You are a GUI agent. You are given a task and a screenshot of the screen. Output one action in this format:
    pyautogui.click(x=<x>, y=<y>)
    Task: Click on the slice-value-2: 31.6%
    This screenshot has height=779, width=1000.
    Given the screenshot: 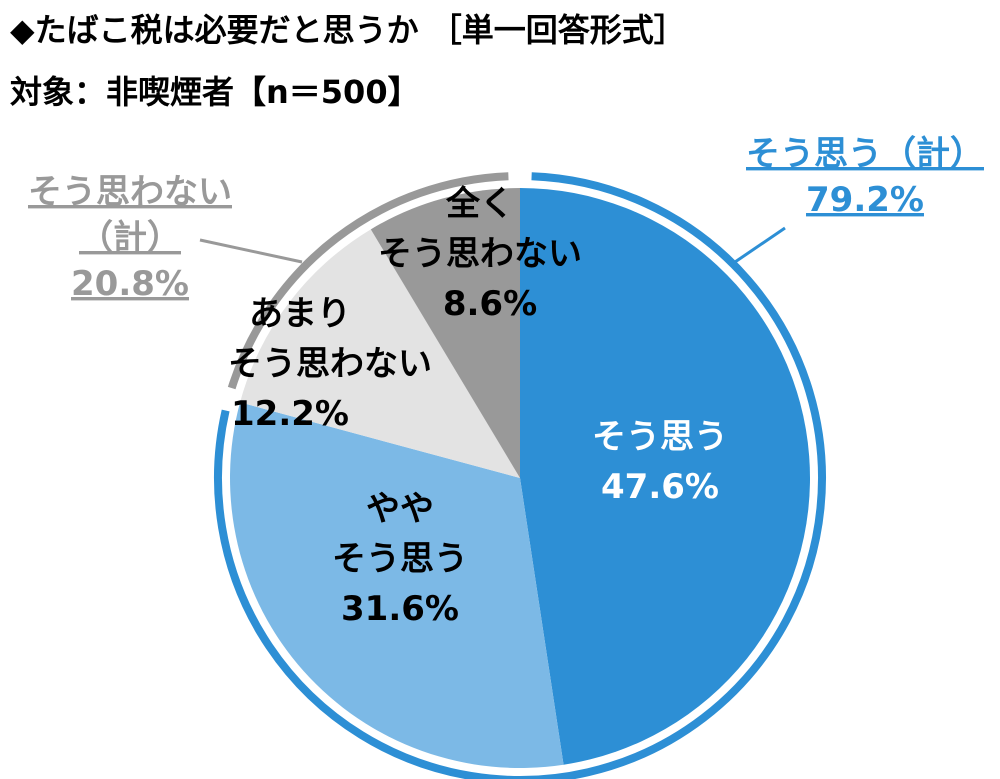 What is the action you would take?
    pyautogui.click(x=400, y=609)
    